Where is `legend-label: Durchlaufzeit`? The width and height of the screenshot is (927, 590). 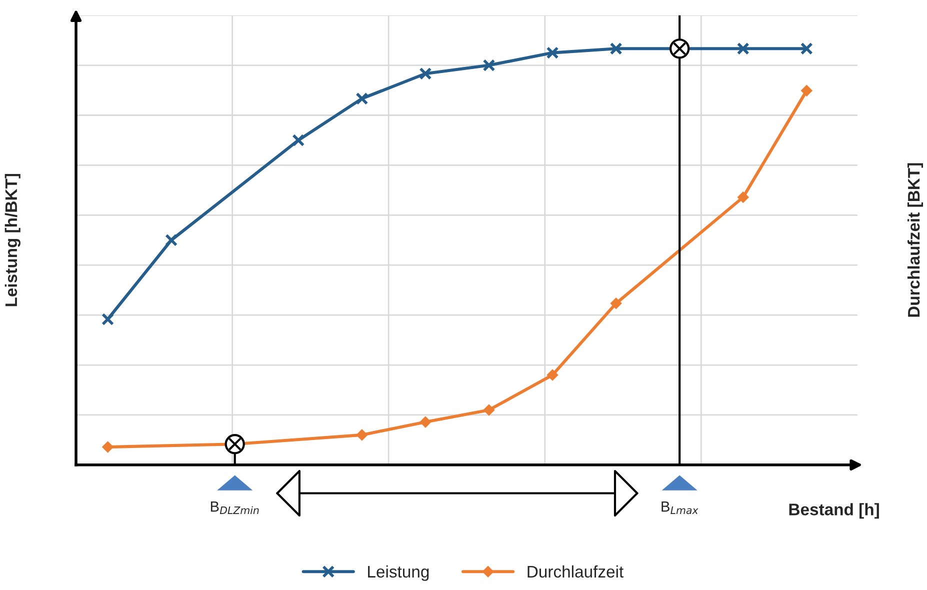
legend-label: Durchlaufzeit is located at coordinates (576, 571).